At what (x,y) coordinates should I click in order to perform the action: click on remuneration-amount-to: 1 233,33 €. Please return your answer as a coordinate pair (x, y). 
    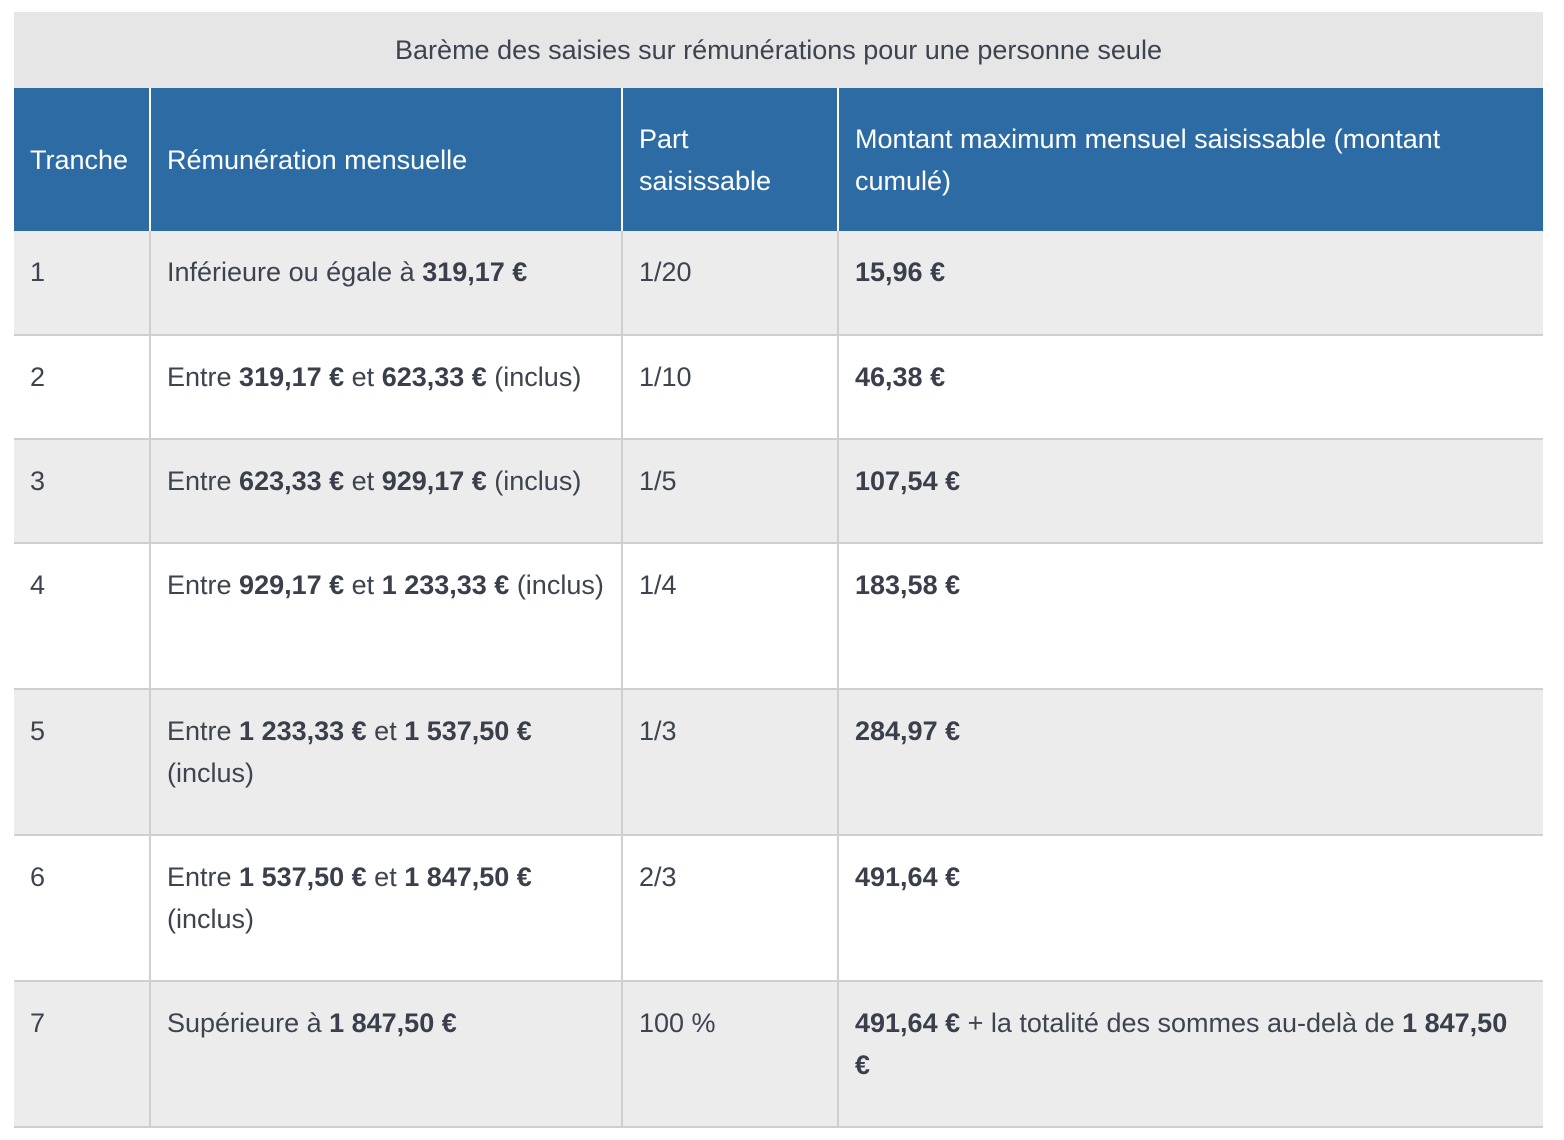
    Looking at the image, I should click on (445, 585).